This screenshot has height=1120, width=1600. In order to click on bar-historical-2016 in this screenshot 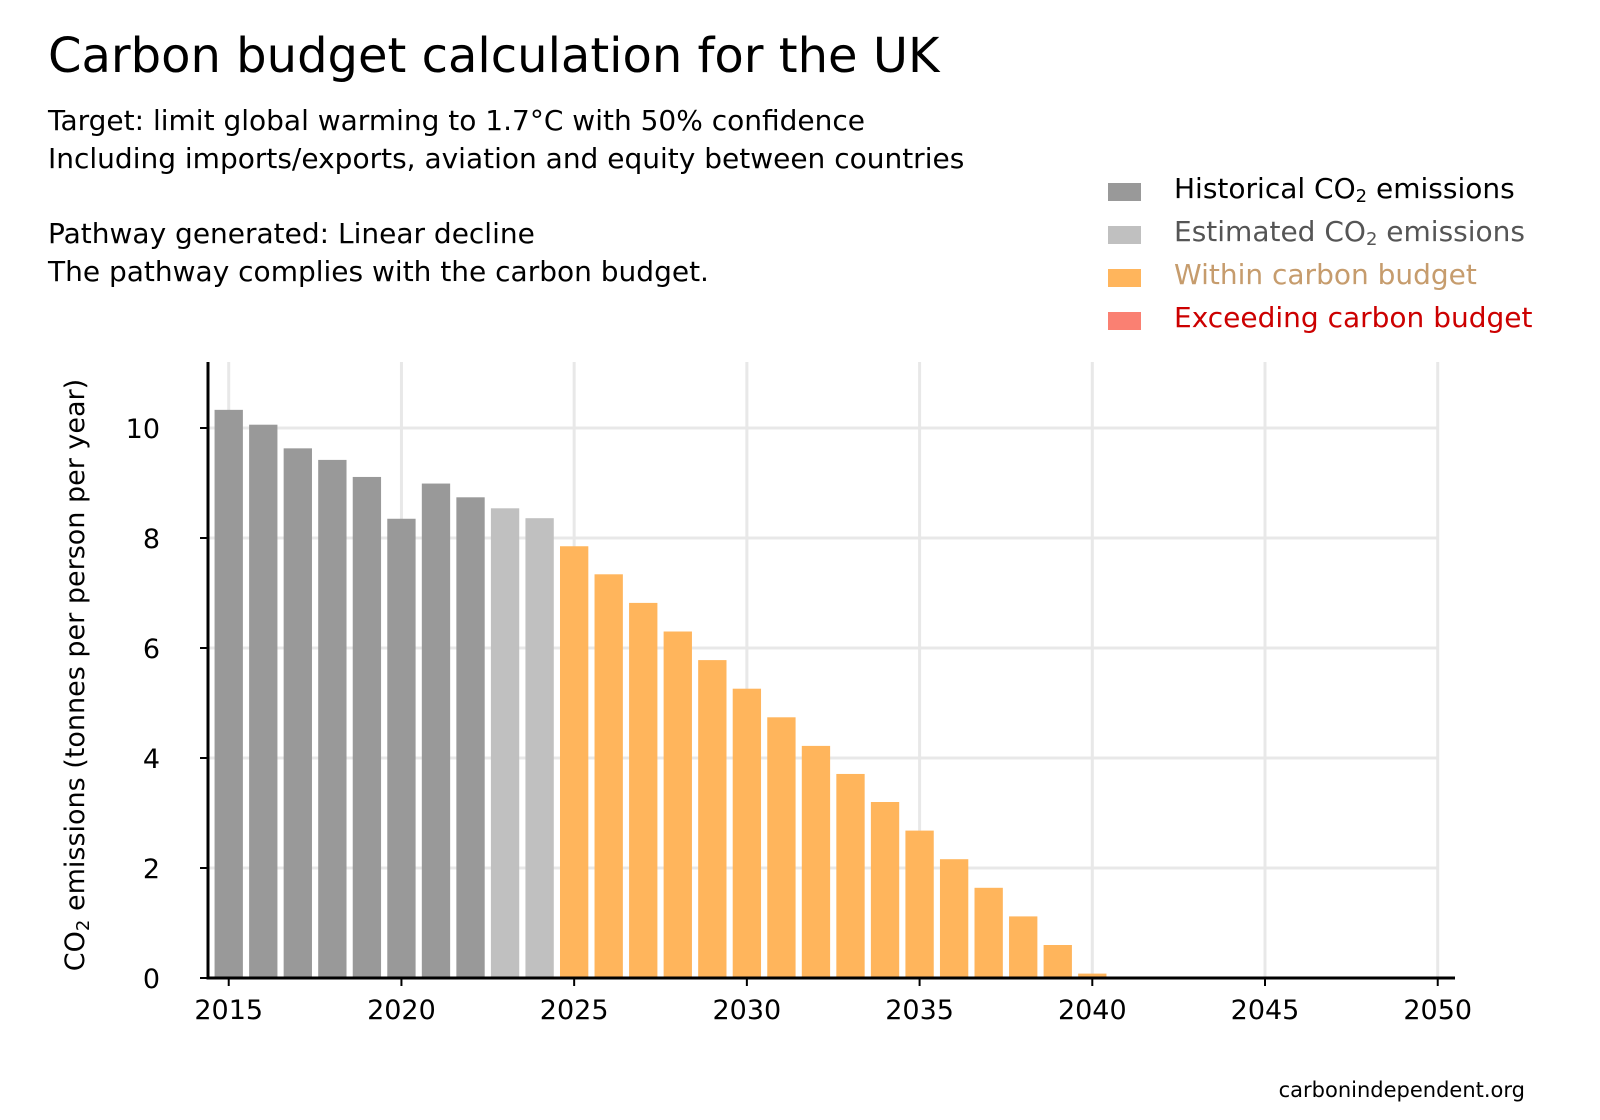, I will do `click(263, 701)`.